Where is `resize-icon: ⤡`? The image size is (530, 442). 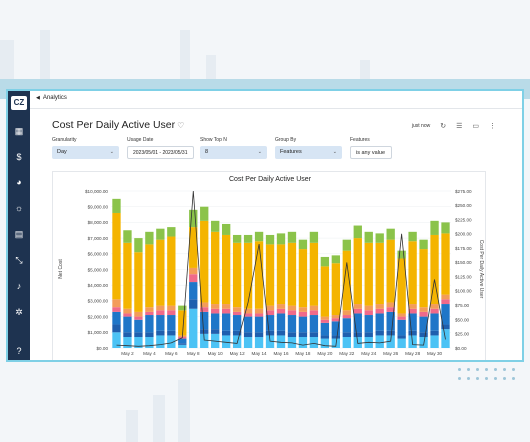 resize-icon: ⤡ is located at coordinates (19, 260).